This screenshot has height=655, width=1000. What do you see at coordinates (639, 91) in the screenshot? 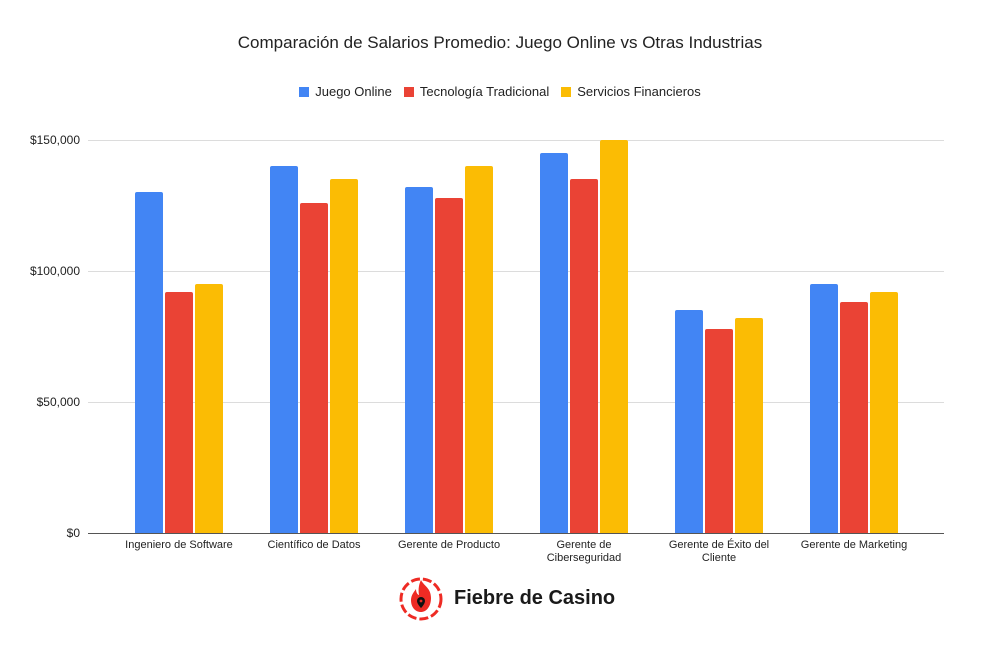
I see `legend-label: Servicios Financieros` at bounding box center [639, 91].